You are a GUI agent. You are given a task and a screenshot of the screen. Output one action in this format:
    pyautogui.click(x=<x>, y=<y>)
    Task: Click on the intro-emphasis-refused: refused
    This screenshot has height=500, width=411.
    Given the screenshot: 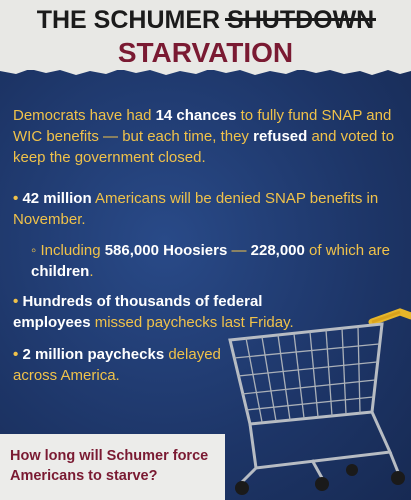 What is the action you would take?
    pyautogui.click(x=280, y=136)
    